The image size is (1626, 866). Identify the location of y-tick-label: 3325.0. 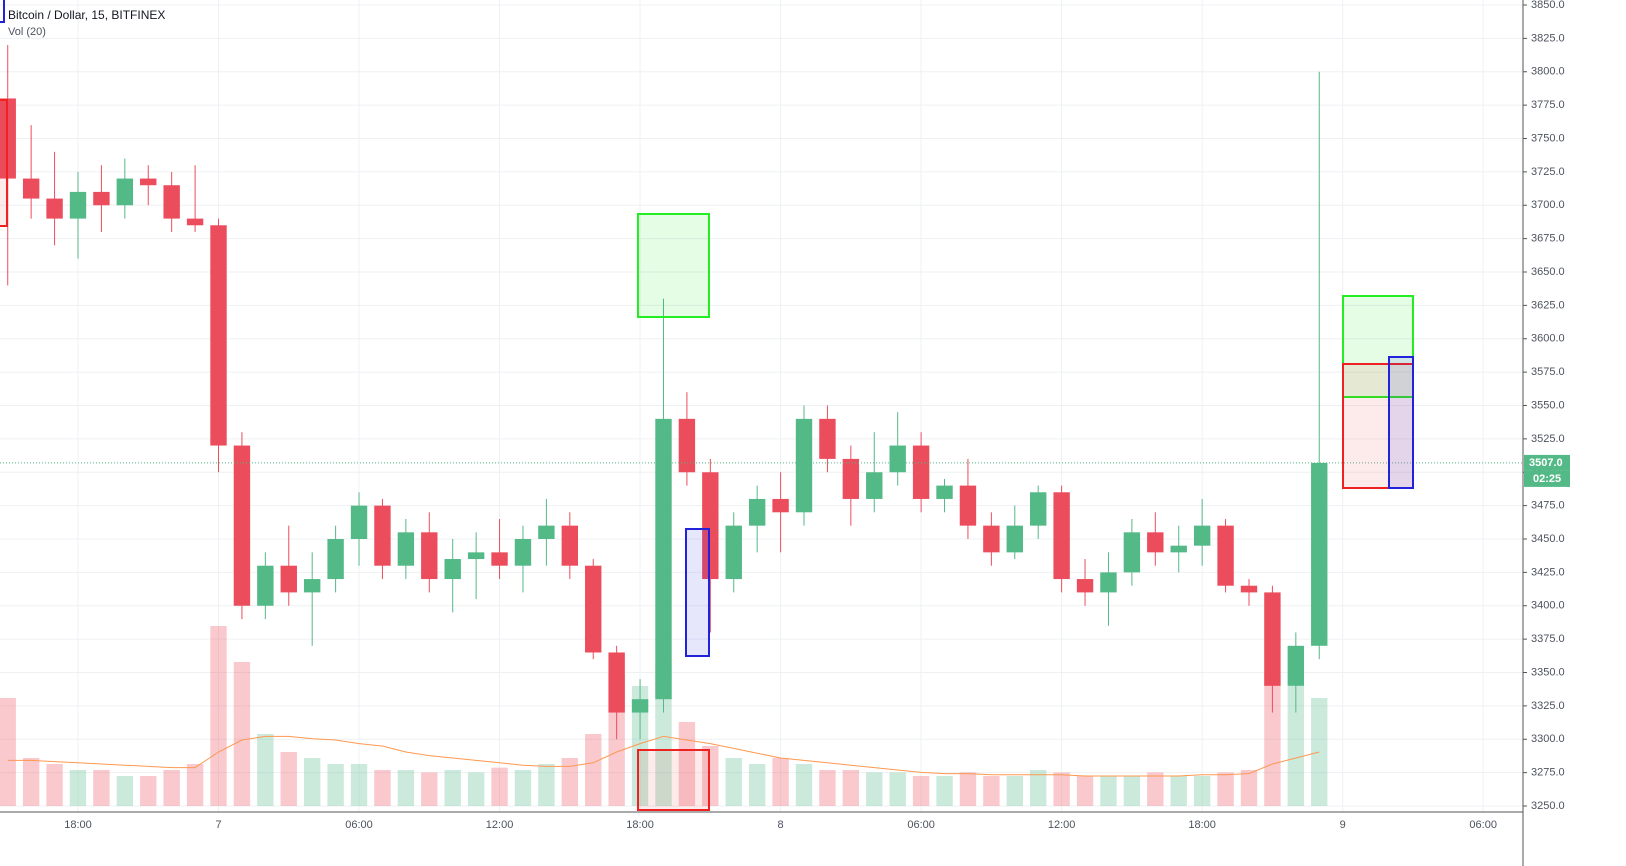
(1548, 706).